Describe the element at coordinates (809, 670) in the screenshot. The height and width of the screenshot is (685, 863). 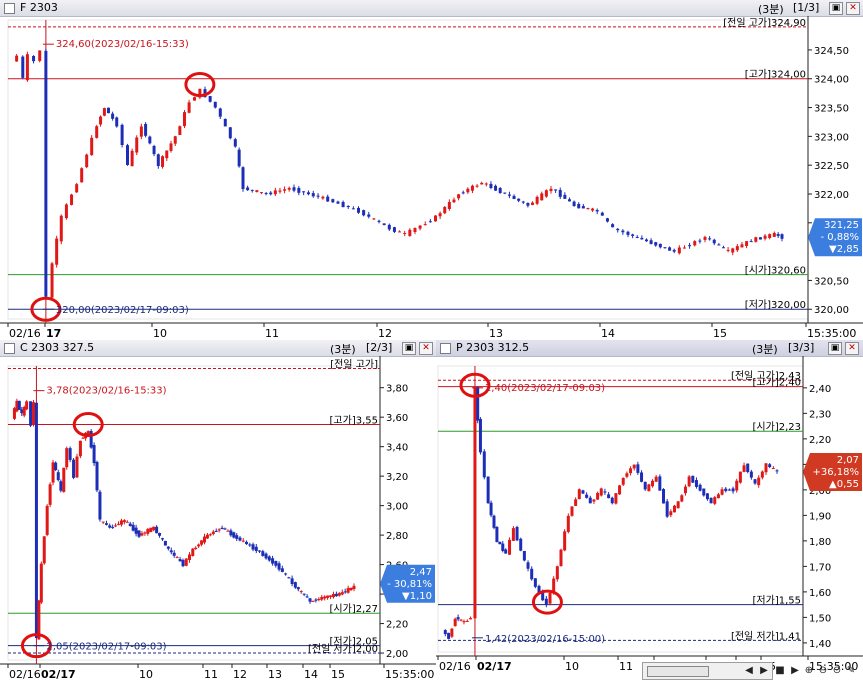
I see `zoom-in-icon: ⊕` at that location.